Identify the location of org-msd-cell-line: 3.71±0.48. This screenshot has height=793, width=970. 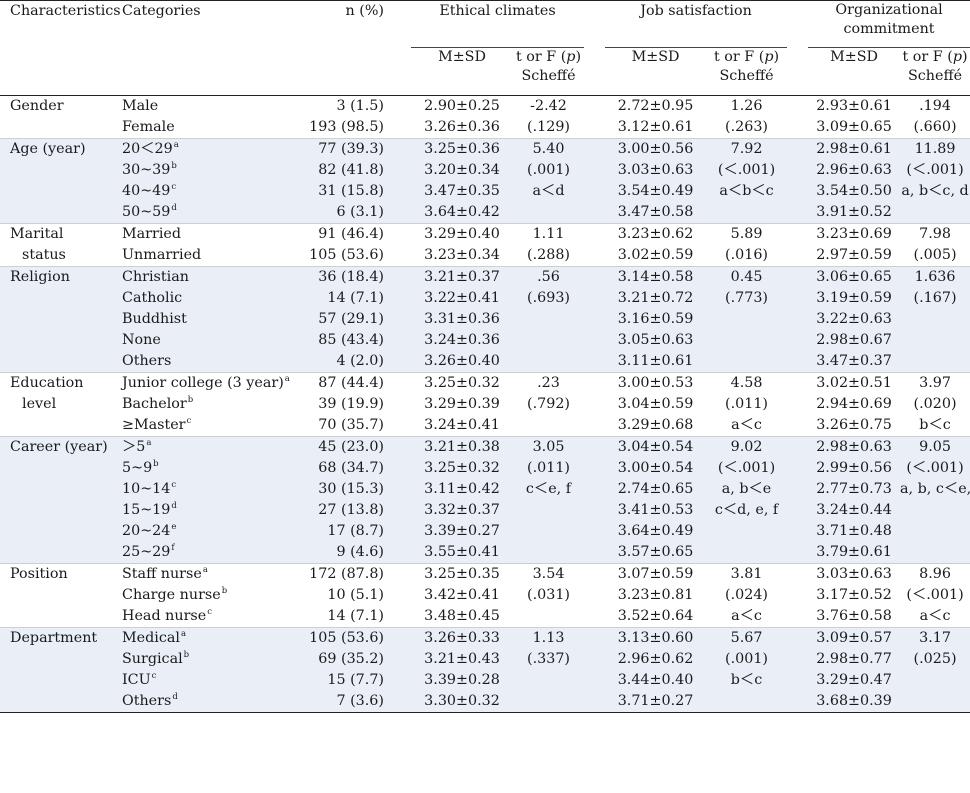
(854, 531).